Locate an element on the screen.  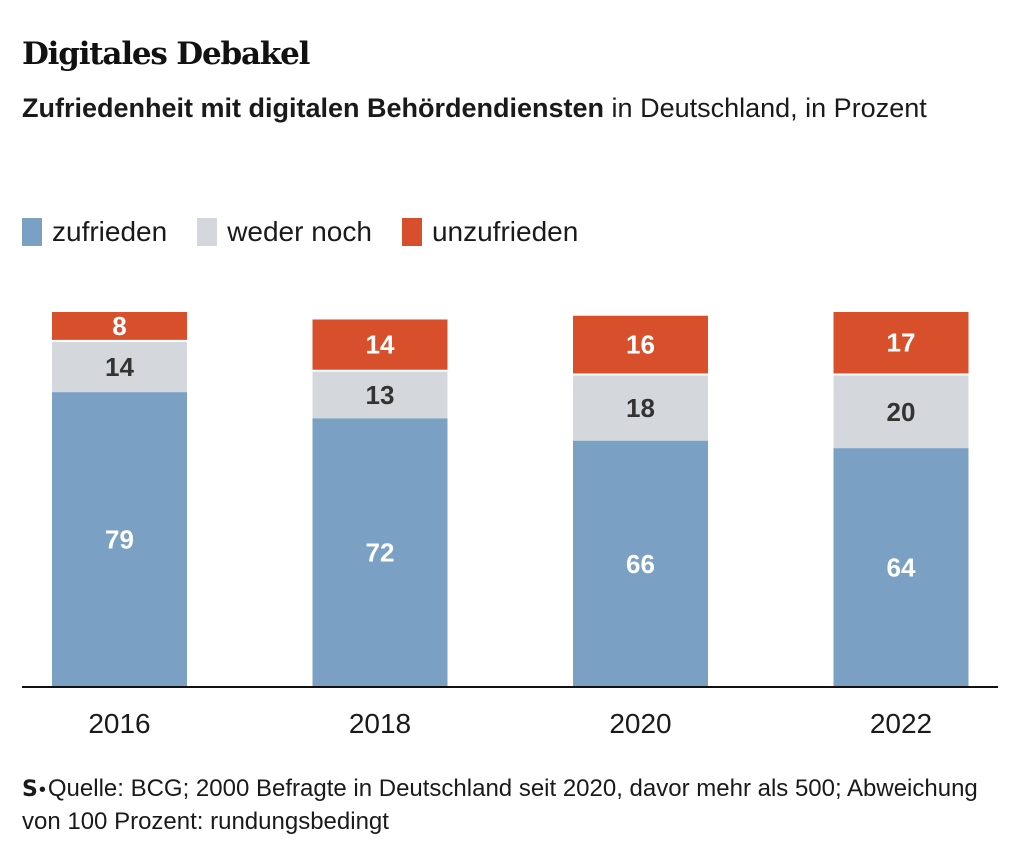
legend-item-unzufrieden: unzufrieden is located at coordinates (490, 232).